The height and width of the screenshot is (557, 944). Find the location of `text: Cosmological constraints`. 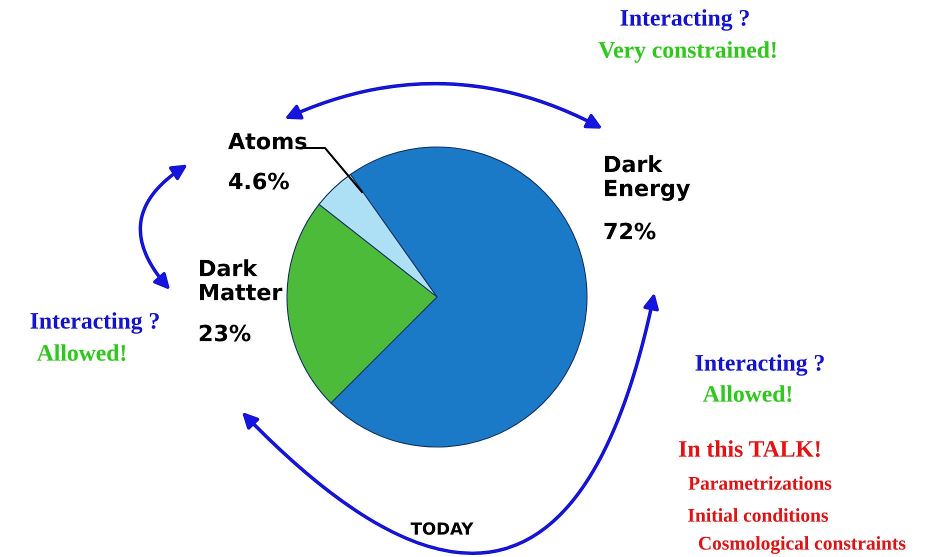

text: Cosmological constraints is located at coordinates (802, 545).